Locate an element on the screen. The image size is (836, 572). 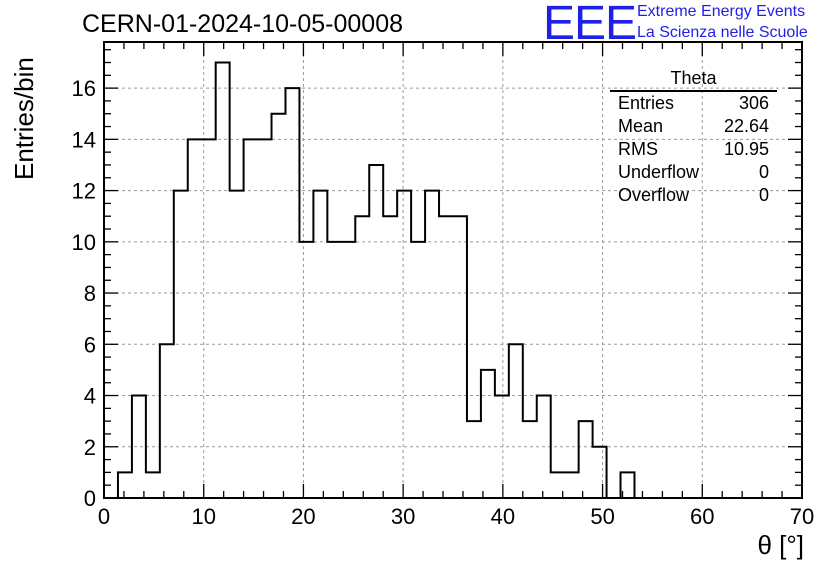
stats-value: 10.95 is located at coordinates (746, 149).